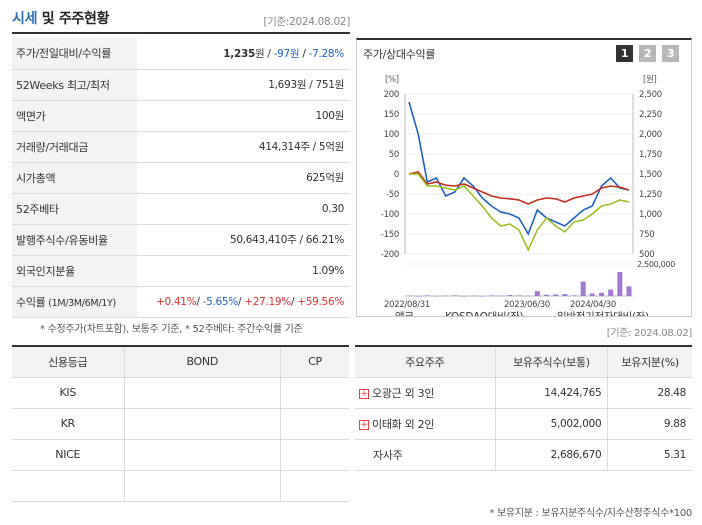  I want to click on info-label: 거래량/거래대금, so click(74, 147).